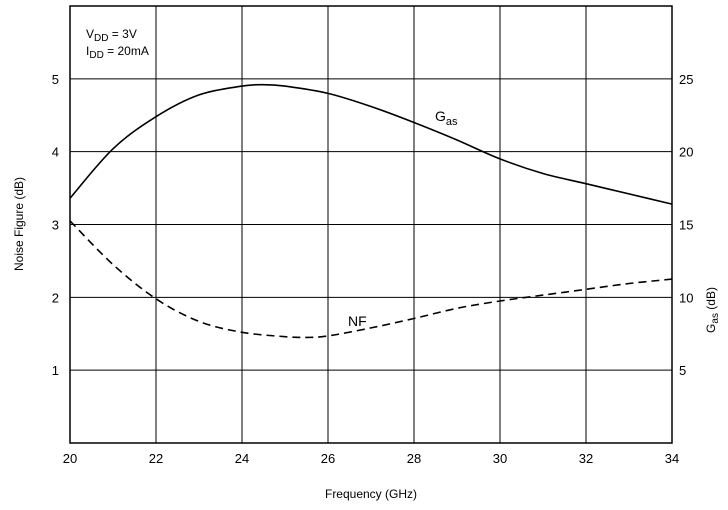 This screenshot has width=728, height=510. I want to click on y-left-tick-label: 1, so click(55, 370).